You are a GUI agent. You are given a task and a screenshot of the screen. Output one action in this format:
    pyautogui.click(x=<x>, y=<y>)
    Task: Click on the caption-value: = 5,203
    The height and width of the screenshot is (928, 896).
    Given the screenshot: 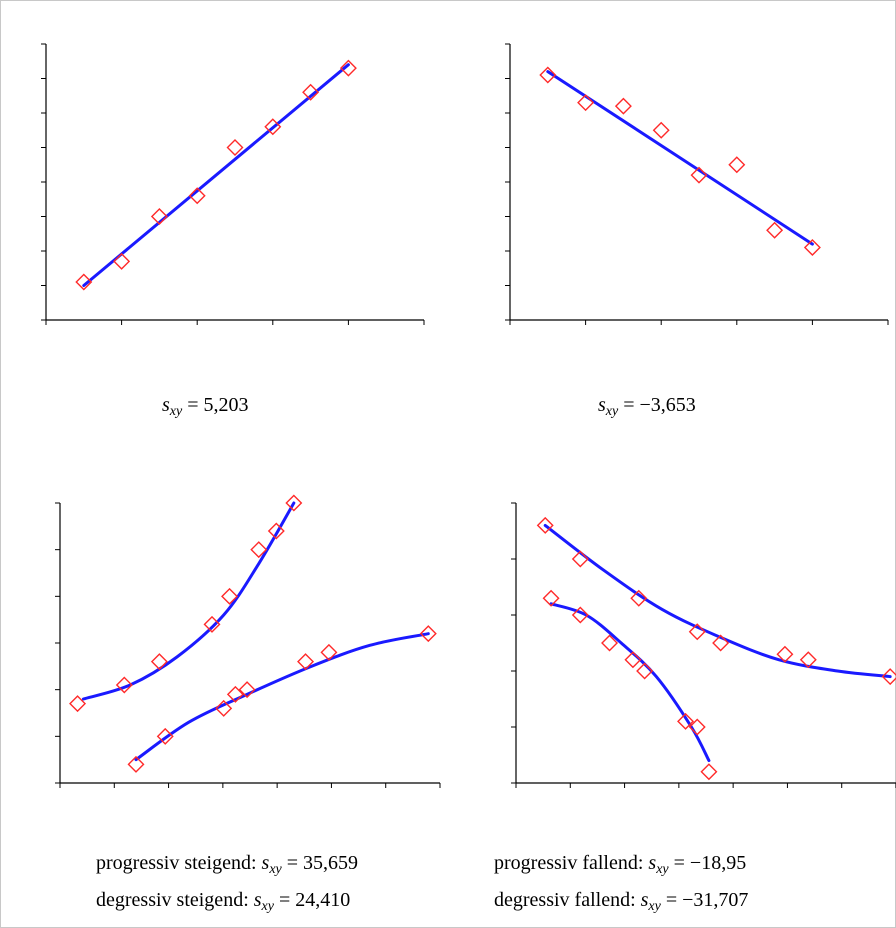 What is the action you would take?
    pyautogui.click(x=218, y=405)
    